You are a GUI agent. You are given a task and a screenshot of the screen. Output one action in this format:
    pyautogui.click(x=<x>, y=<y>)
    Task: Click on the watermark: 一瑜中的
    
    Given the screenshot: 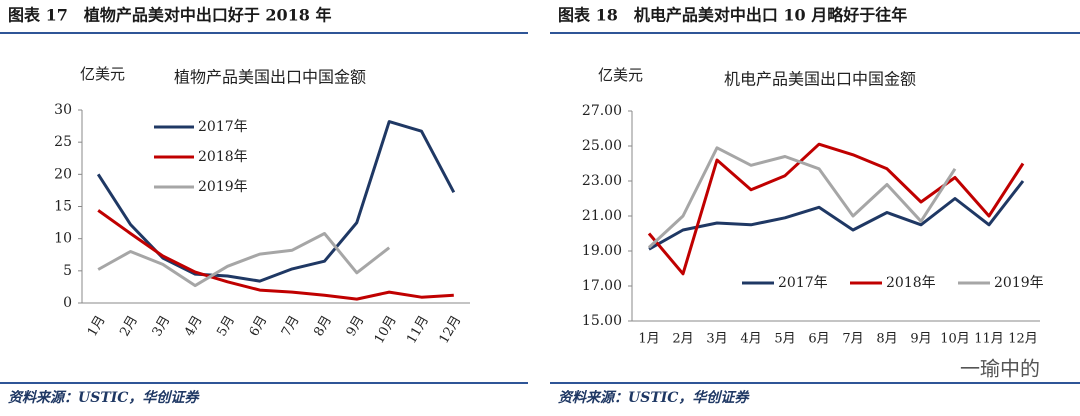 What is the action you would take?
    pyautogui.click(x=1000, y=369)
    